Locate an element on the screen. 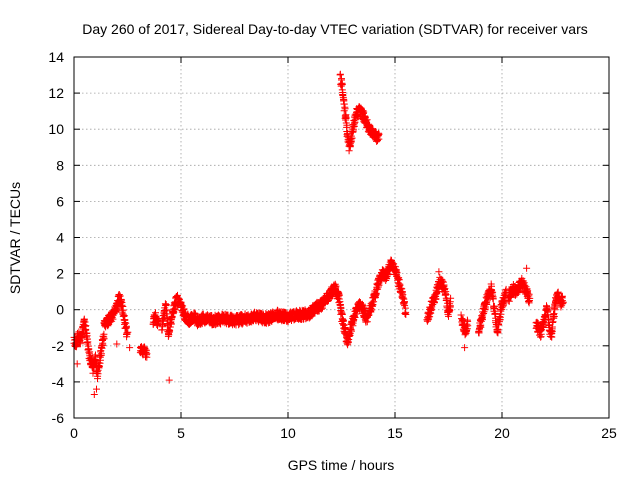  y-tick-label: -4 is located at coordinates (58, 382).